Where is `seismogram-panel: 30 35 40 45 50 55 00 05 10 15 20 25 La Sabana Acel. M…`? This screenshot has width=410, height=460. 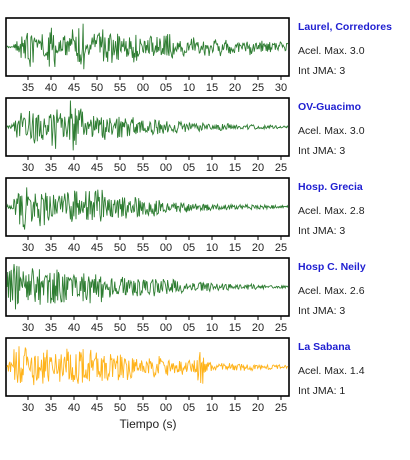 seismogram-panel: 30 35 40 45 50 55 00 05 10 15 20 25 La Sabana Acel. M… is located at coordinates (185, 375).